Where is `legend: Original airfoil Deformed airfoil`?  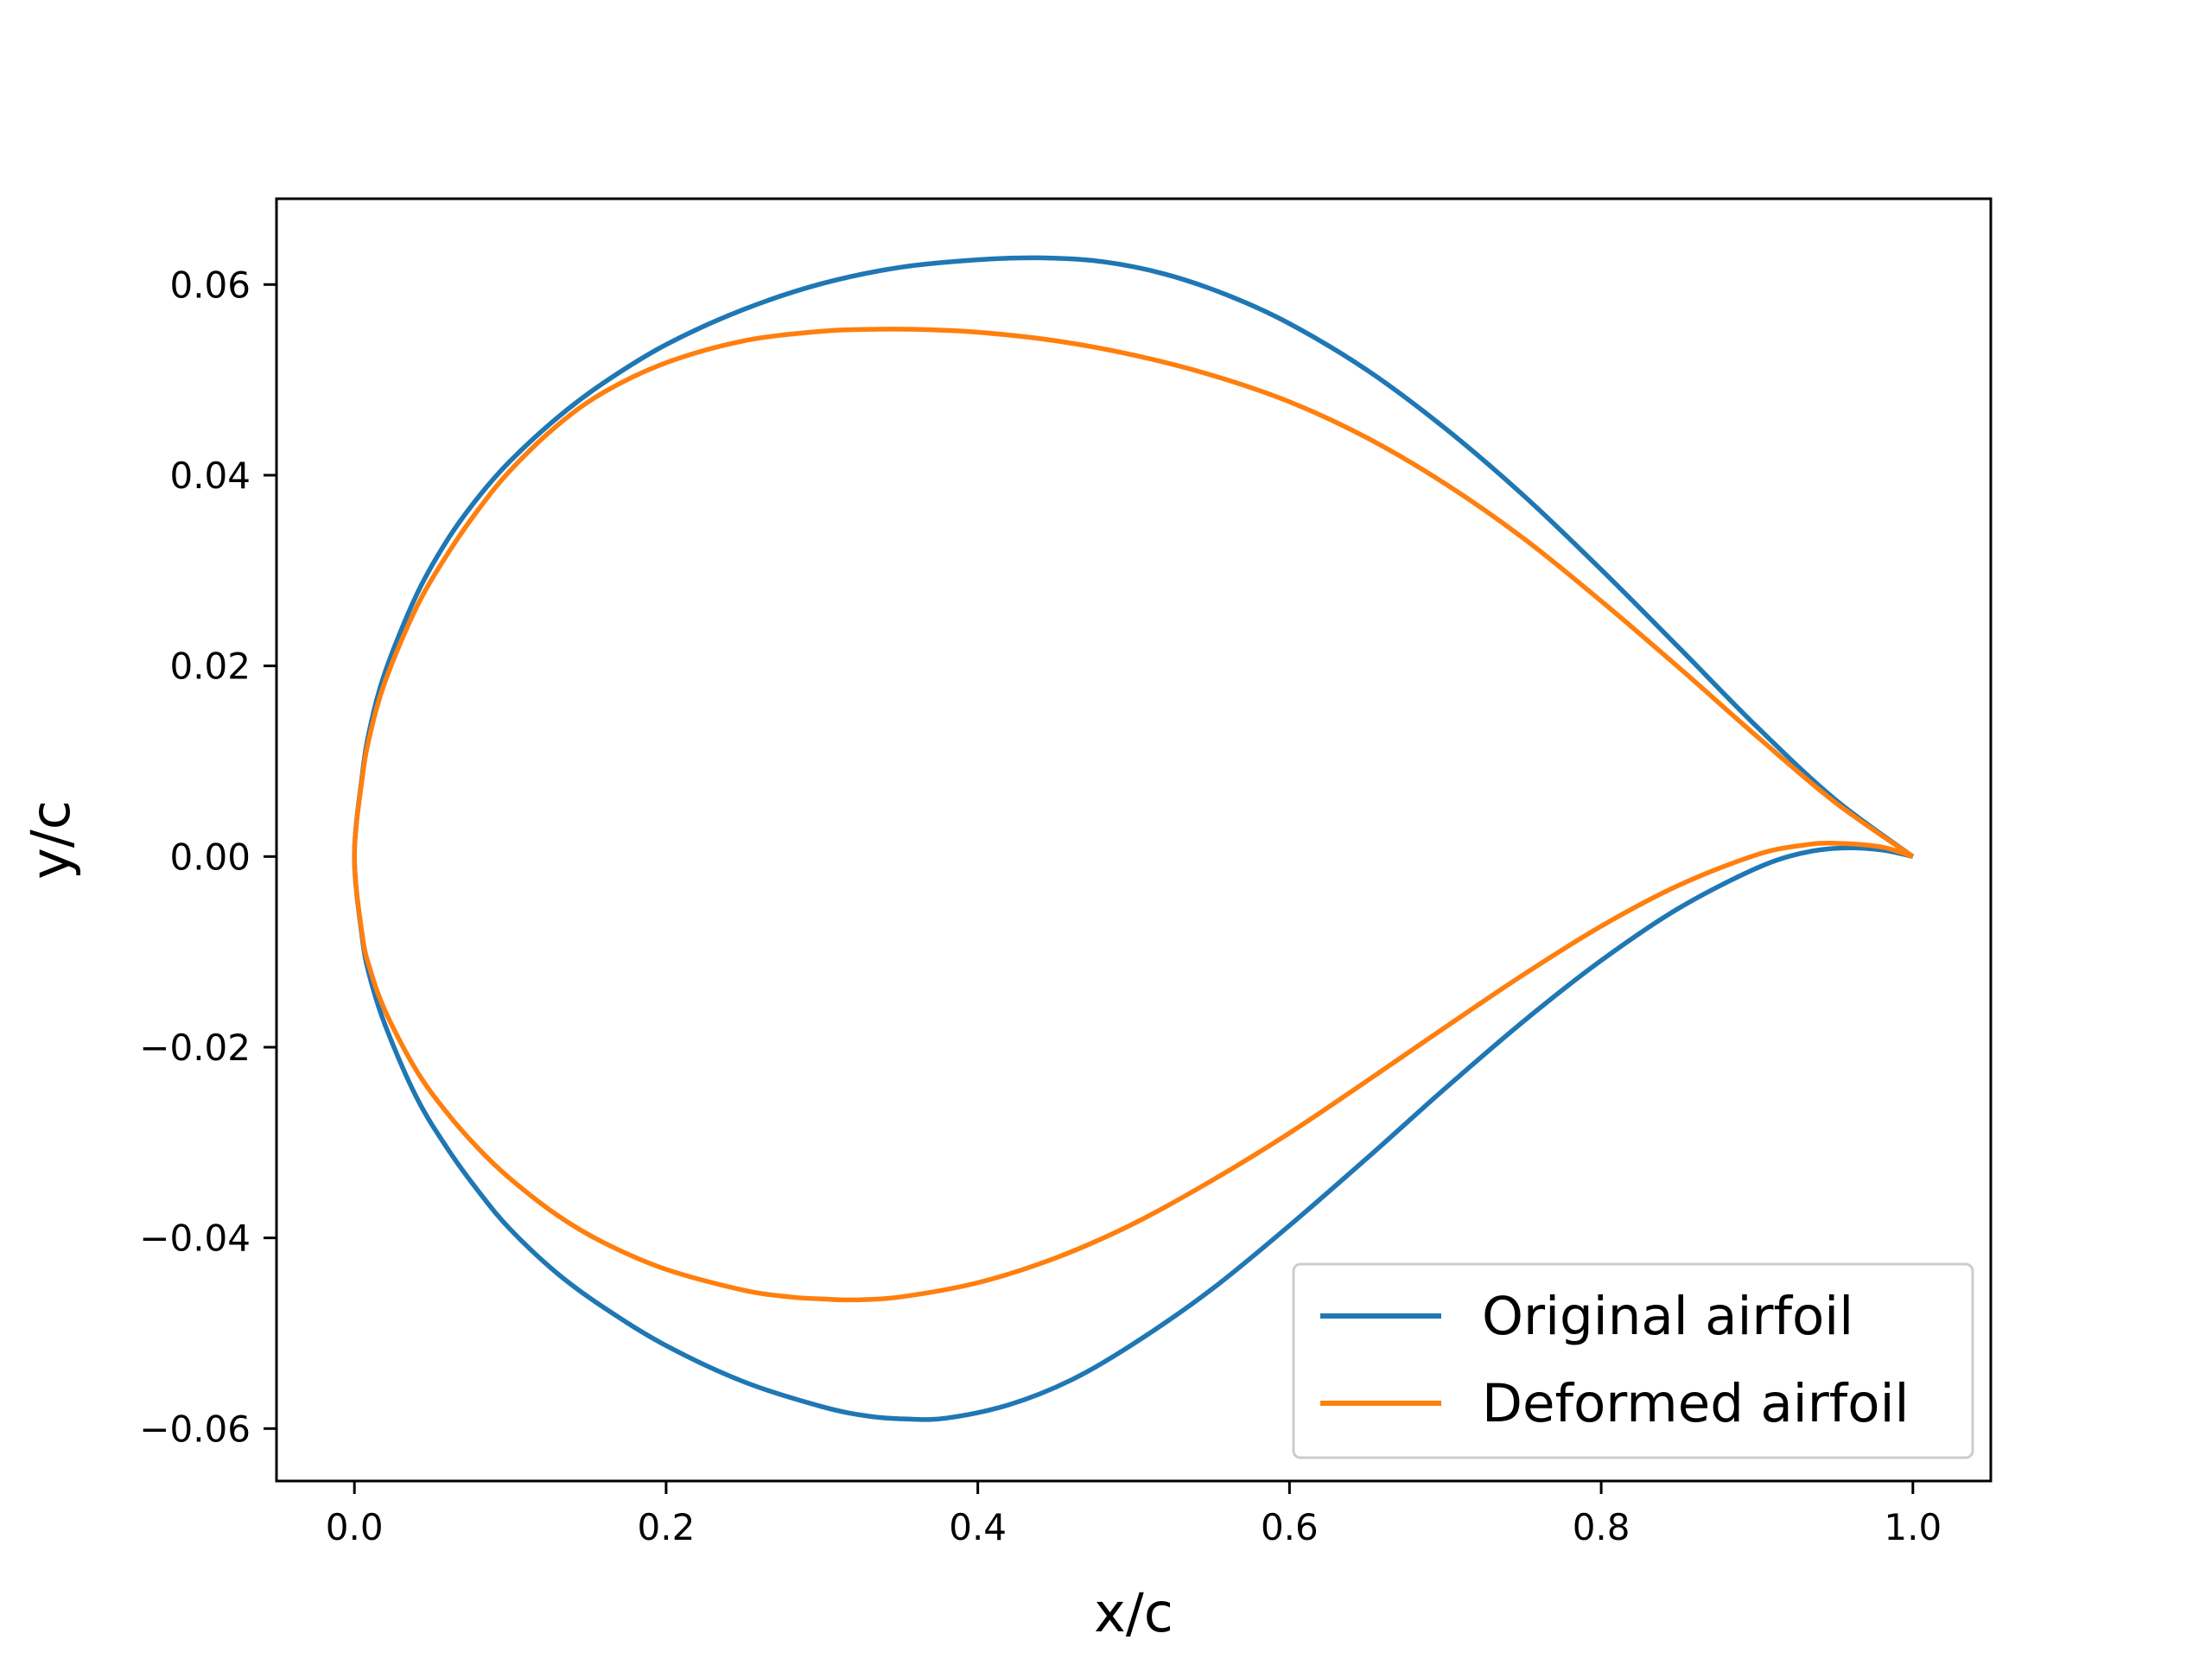 legend: Original airfoil Deformed airfoil is located at coordinates (1633, 1360).